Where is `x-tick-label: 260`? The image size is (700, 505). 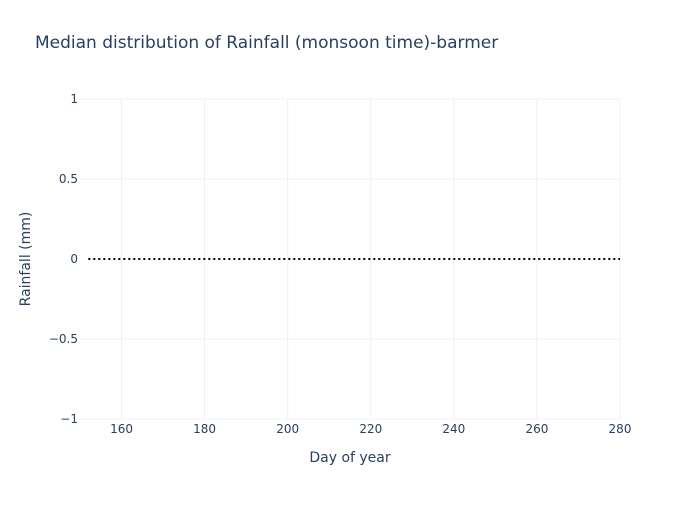 x-tick-label: 260 is located at coordinates (536, 429).